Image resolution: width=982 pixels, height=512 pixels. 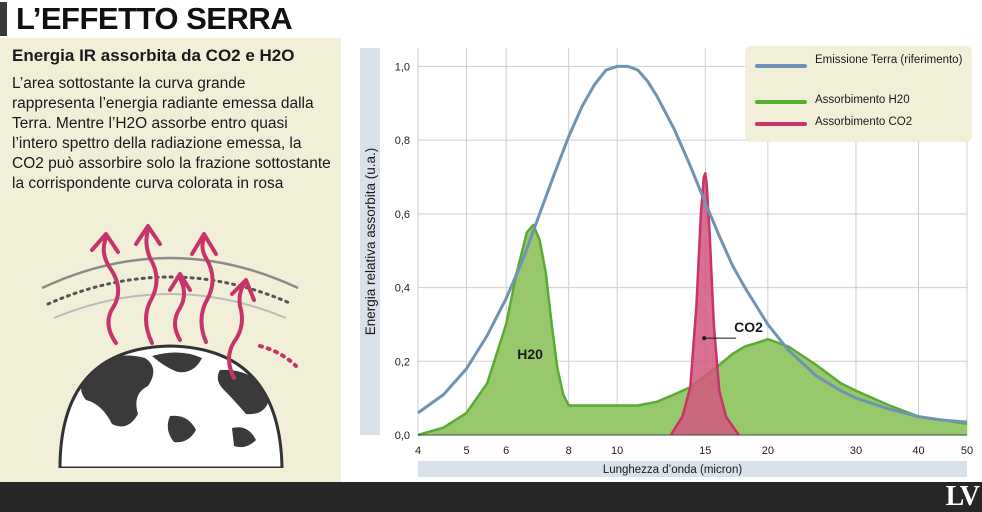 What do you see at coordinates (918, 451) in the screenshot?
I see `x-tick-label: 40` at bounding box center [918, 451].